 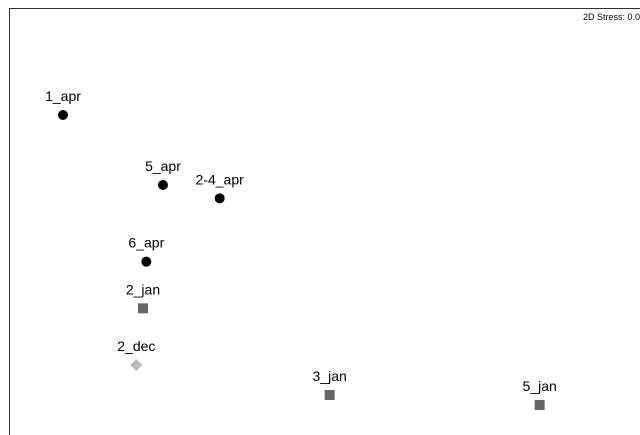 I want to click on point-label: 5_apr, so click(x=163, y=166).